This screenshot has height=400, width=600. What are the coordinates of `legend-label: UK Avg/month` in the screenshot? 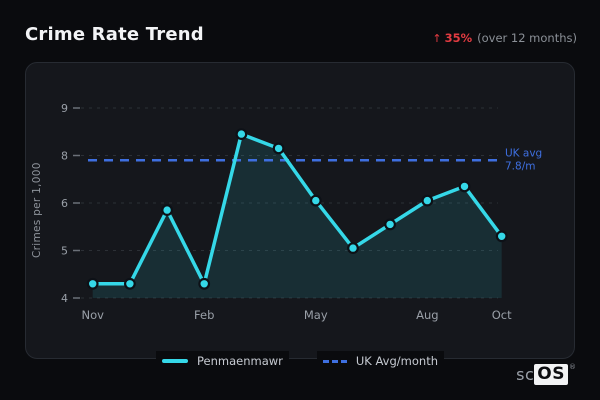 It's located at (396, 361).